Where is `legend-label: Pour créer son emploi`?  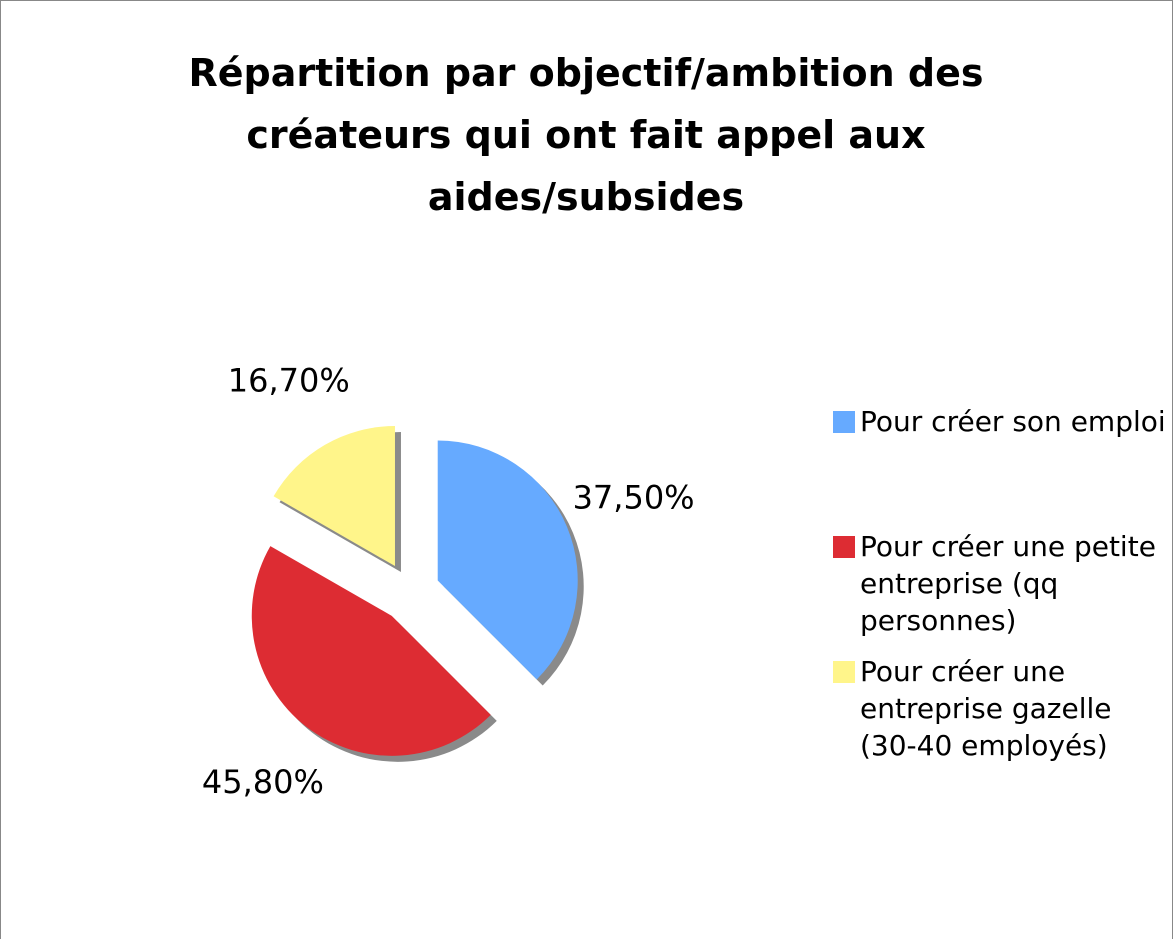
legend-label: Pour créer son emploi is located at coordinates (1013, 421).